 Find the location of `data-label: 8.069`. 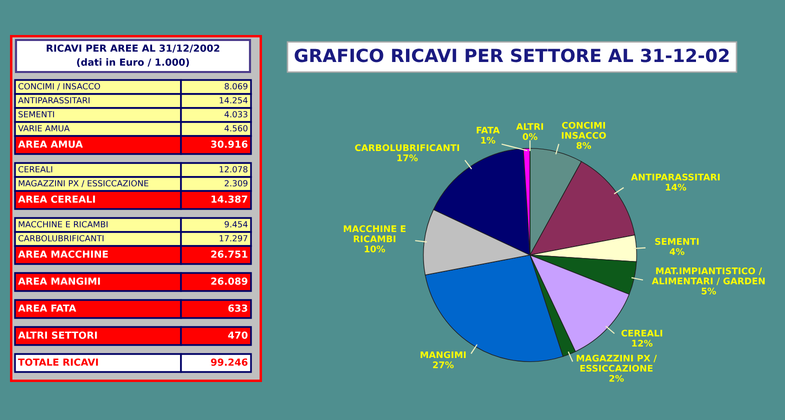

data-label: 8.069 is located at coordinates (236, 86).